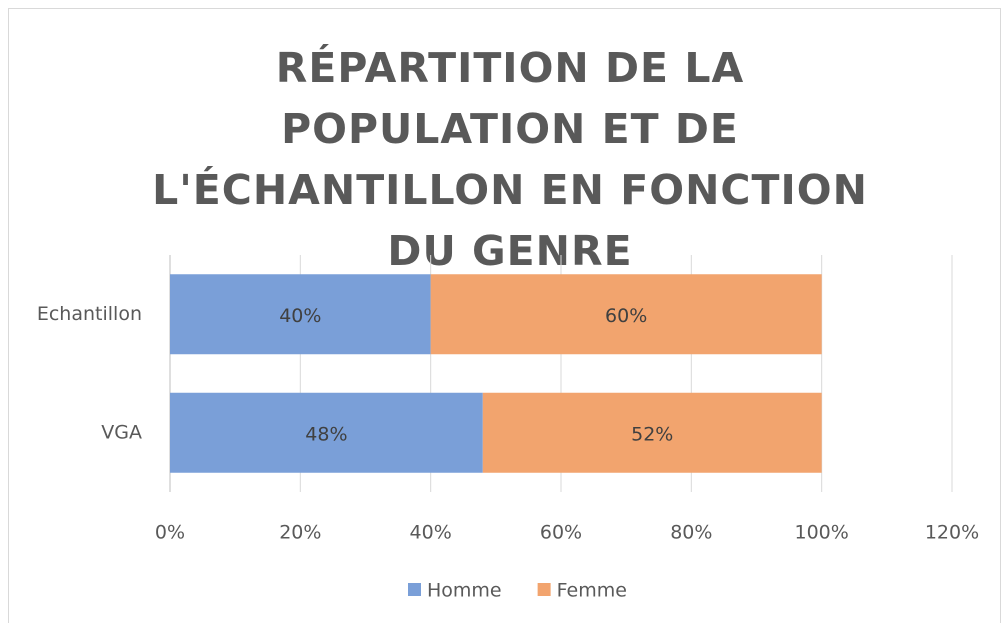 This screenshot has width=1003, height=623. Describe the element at coordinates (121, 432) in the screenshot. I see `y-tick-label: VGA` at that location.